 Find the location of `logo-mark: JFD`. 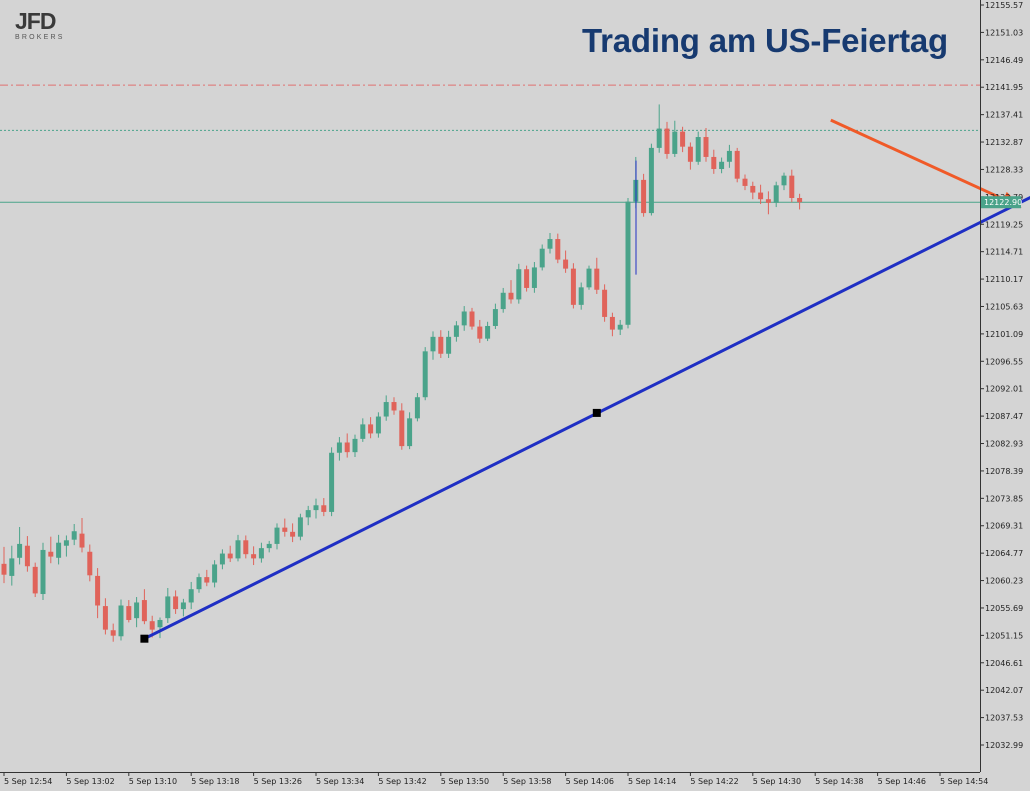

logo-mark: JFD is located at coordinates (35, 21).